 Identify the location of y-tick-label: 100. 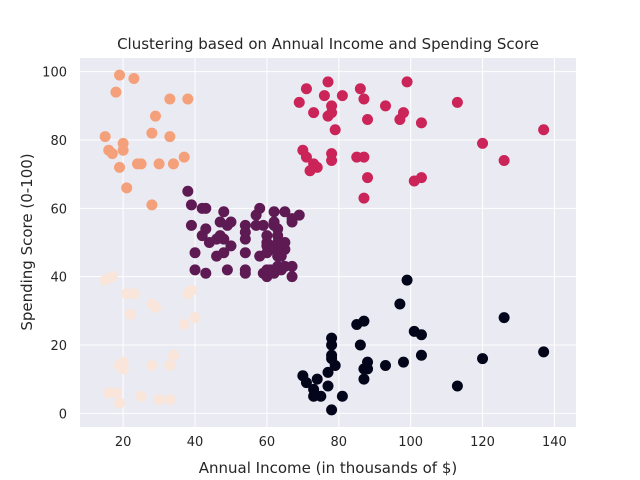
(54, 73).